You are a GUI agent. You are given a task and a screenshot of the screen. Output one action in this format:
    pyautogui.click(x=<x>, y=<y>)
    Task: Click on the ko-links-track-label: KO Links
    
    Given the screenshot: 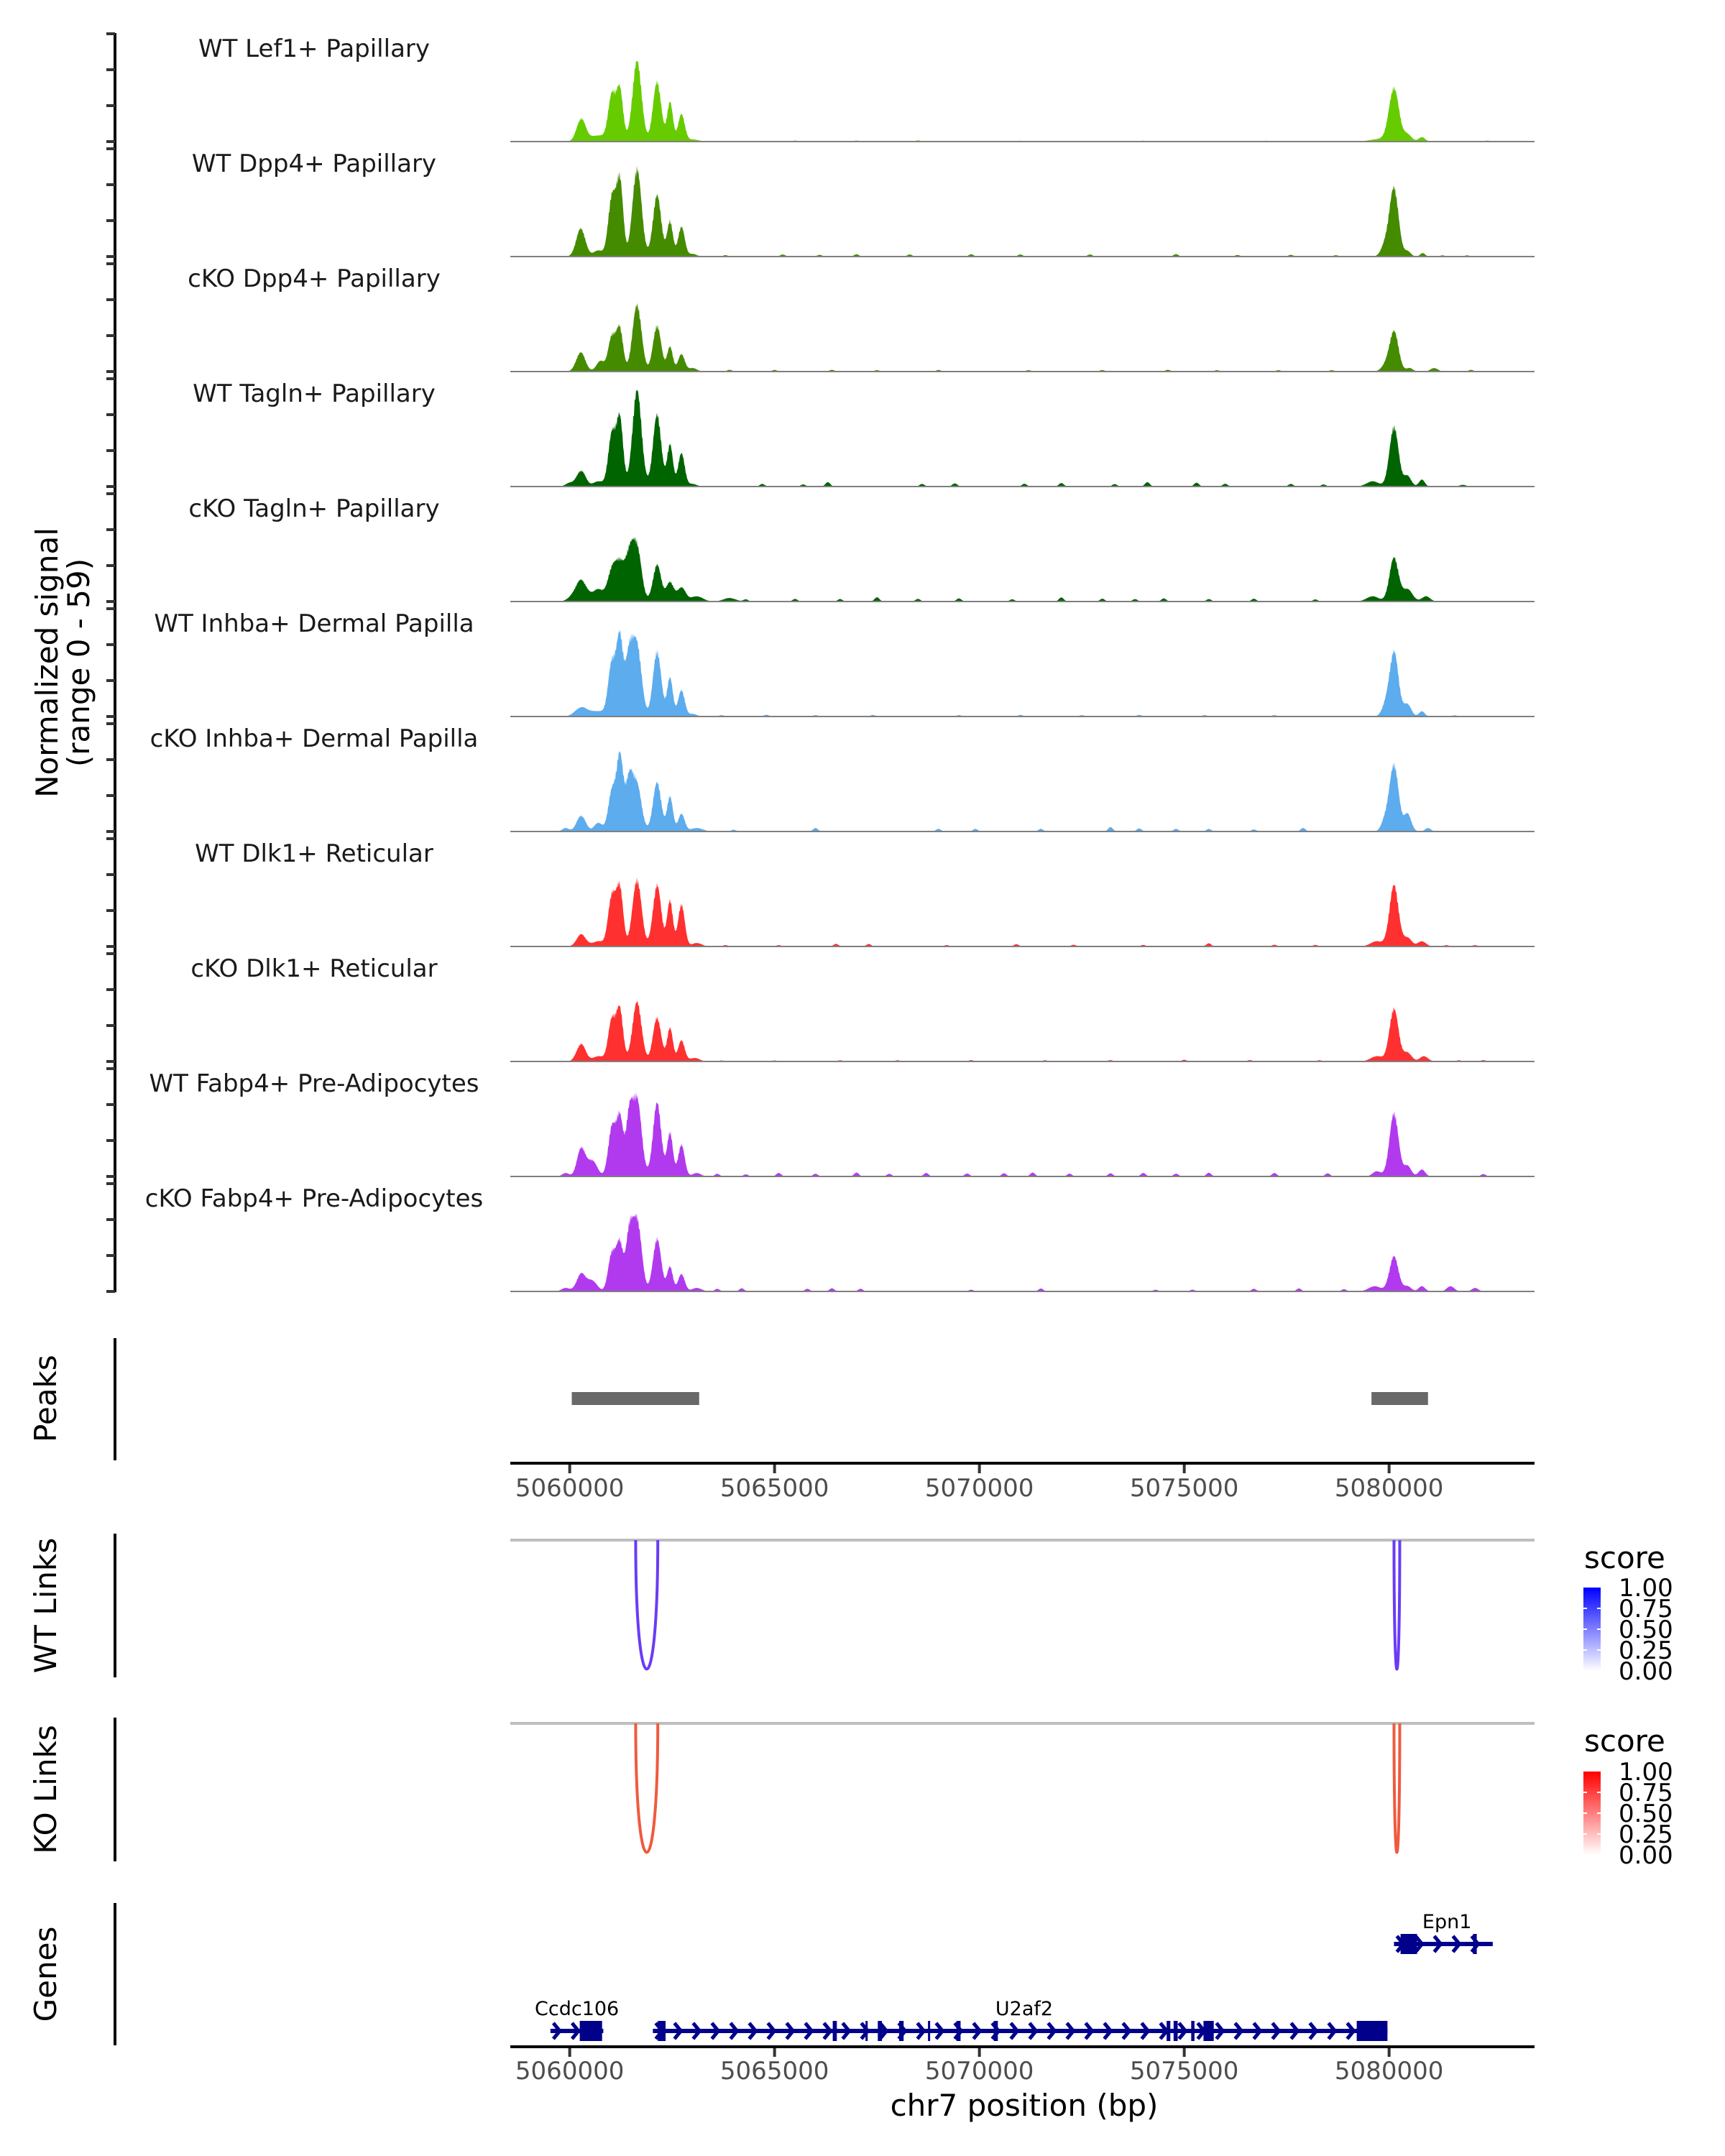 What is the action you would take?
    pyautogui.click(x=45, y=1790)
    